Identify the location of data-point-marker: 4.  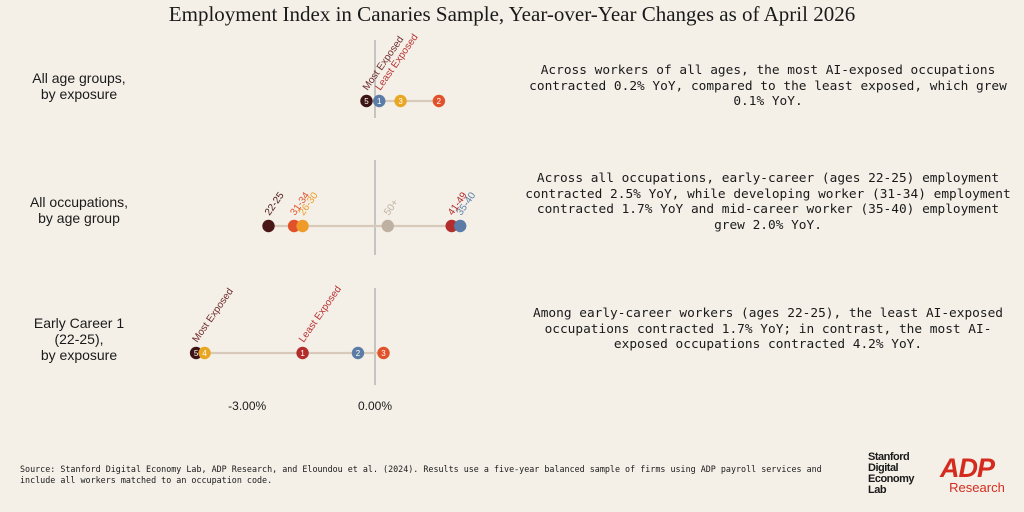
(204, 353).